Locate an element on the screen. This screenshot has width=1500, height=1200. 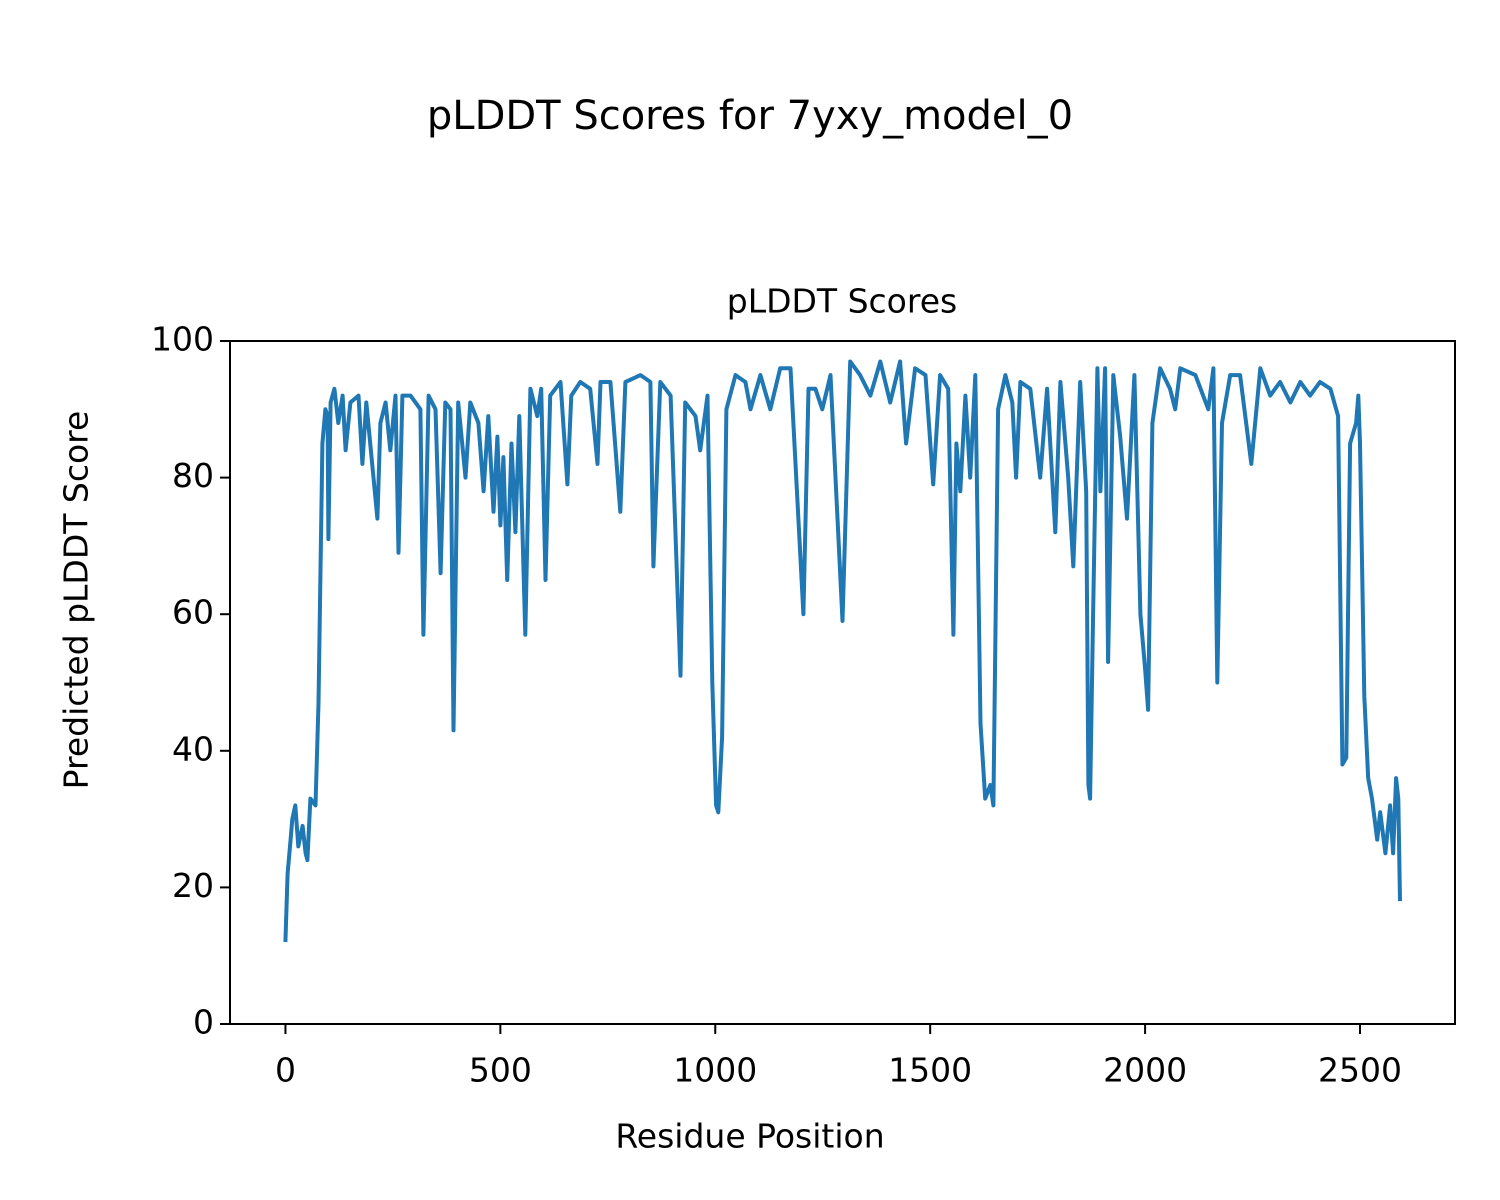
y-tick-label: 20 is located at coordinates (193, 885).